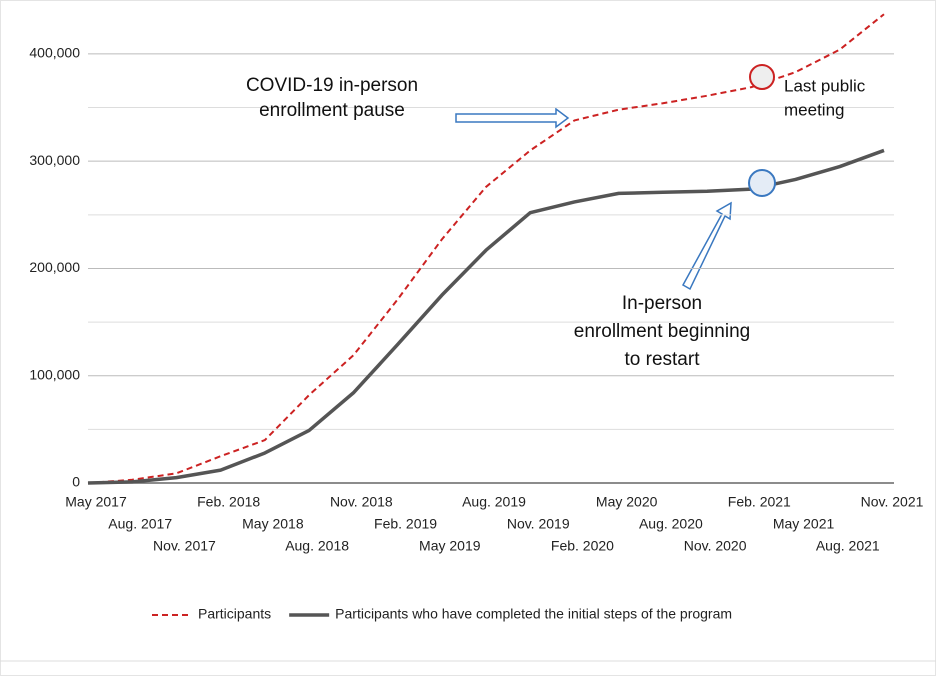 This screenshot has width=936, height=676. What do you see at coordinates (332, 85) in the screenshot?
I see `annotation: COVID-19 in-person` at bounding box center [332, 85].